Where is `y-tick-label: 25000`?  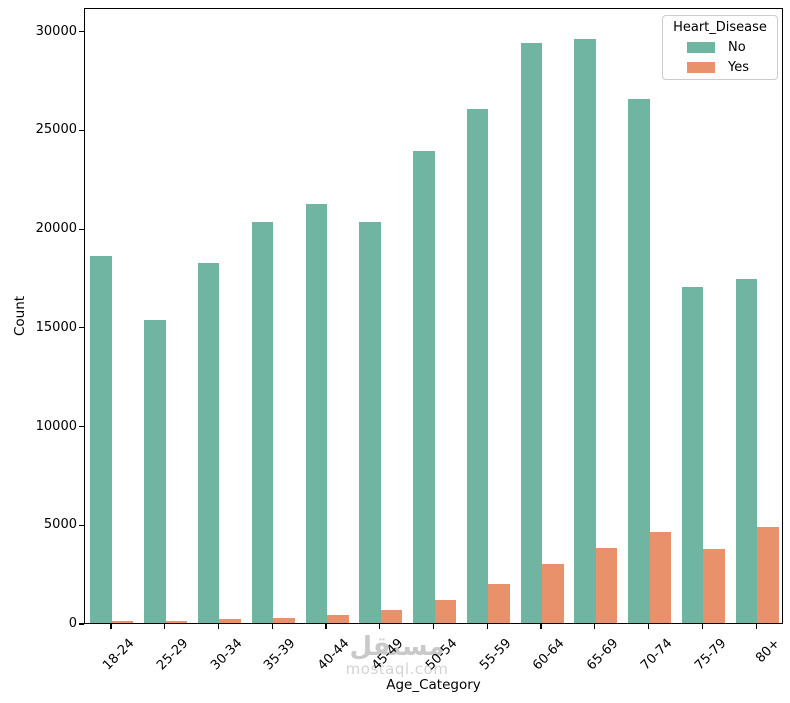
y-tick-label: 25000 is located at coordinates (56, 130).